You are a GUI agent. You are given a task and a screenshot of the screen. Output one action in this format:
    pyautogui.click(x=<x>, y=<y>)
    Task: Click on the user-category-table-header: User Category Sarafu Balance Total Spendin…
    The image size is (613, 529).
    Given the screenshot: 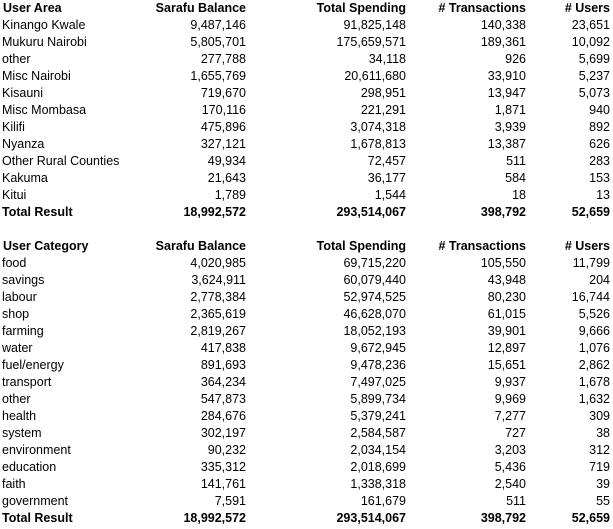 What is the action you would take?
    pyautogui.click(x=306, y=246)
    